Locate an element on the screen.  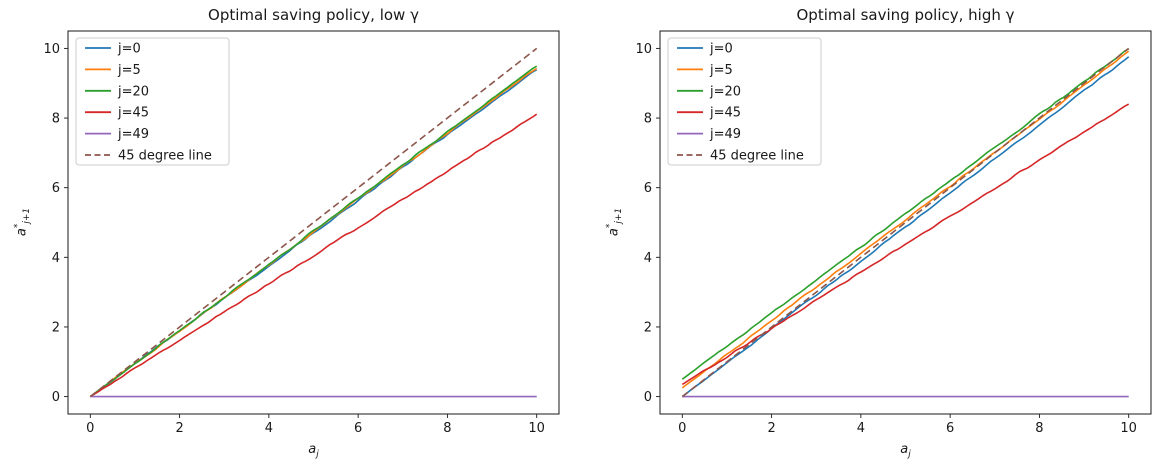
chart-title-high-gamma: Optimal saving policy, high γ is located at coordinates (905, 15).